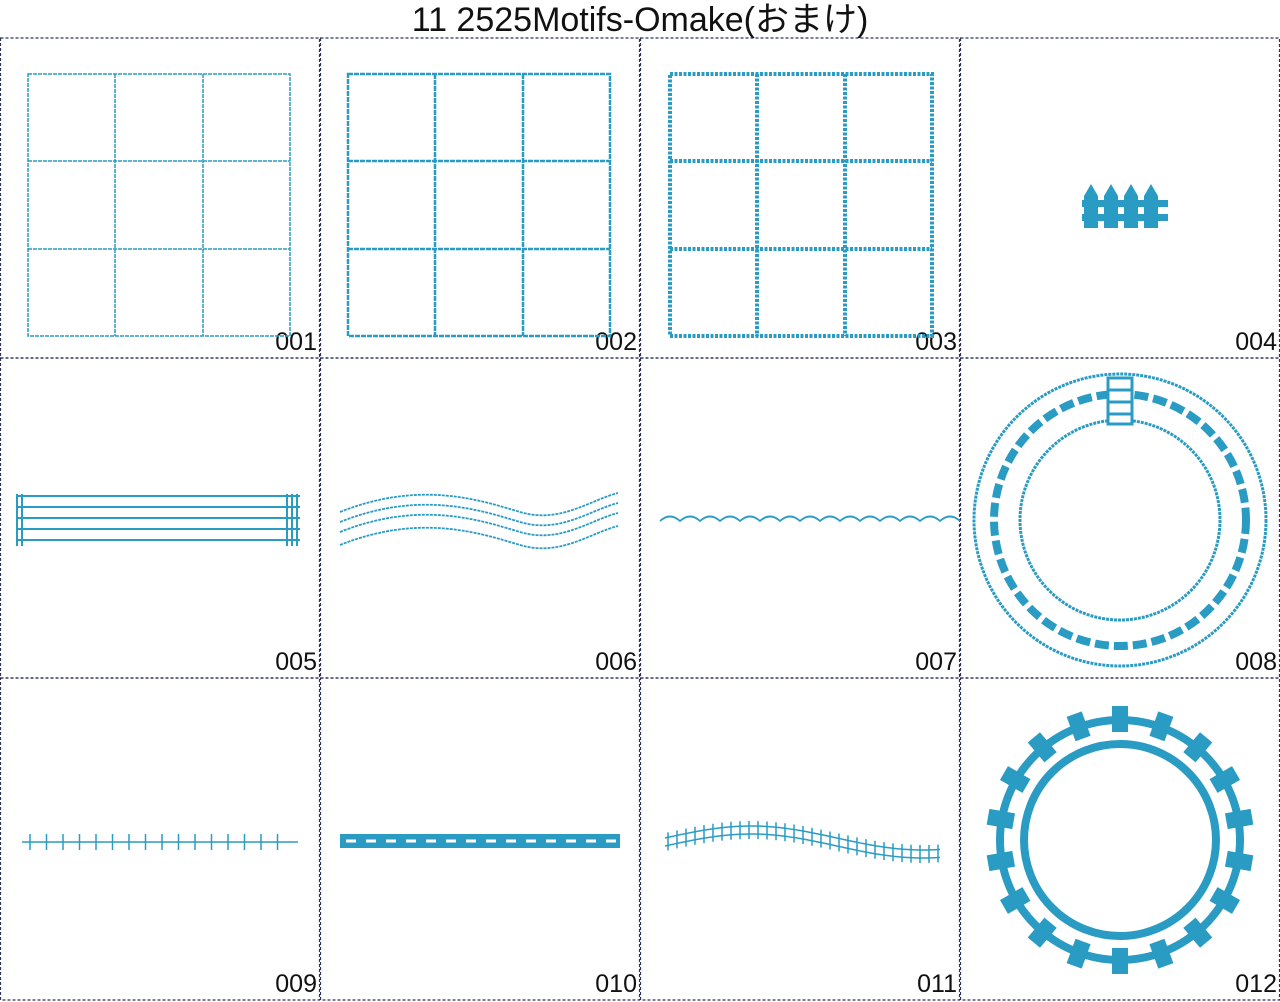  What do you see at coordinates (616, 342) in the screenshot?
I see `cell-label: 002` at bounding box center [616, 342].